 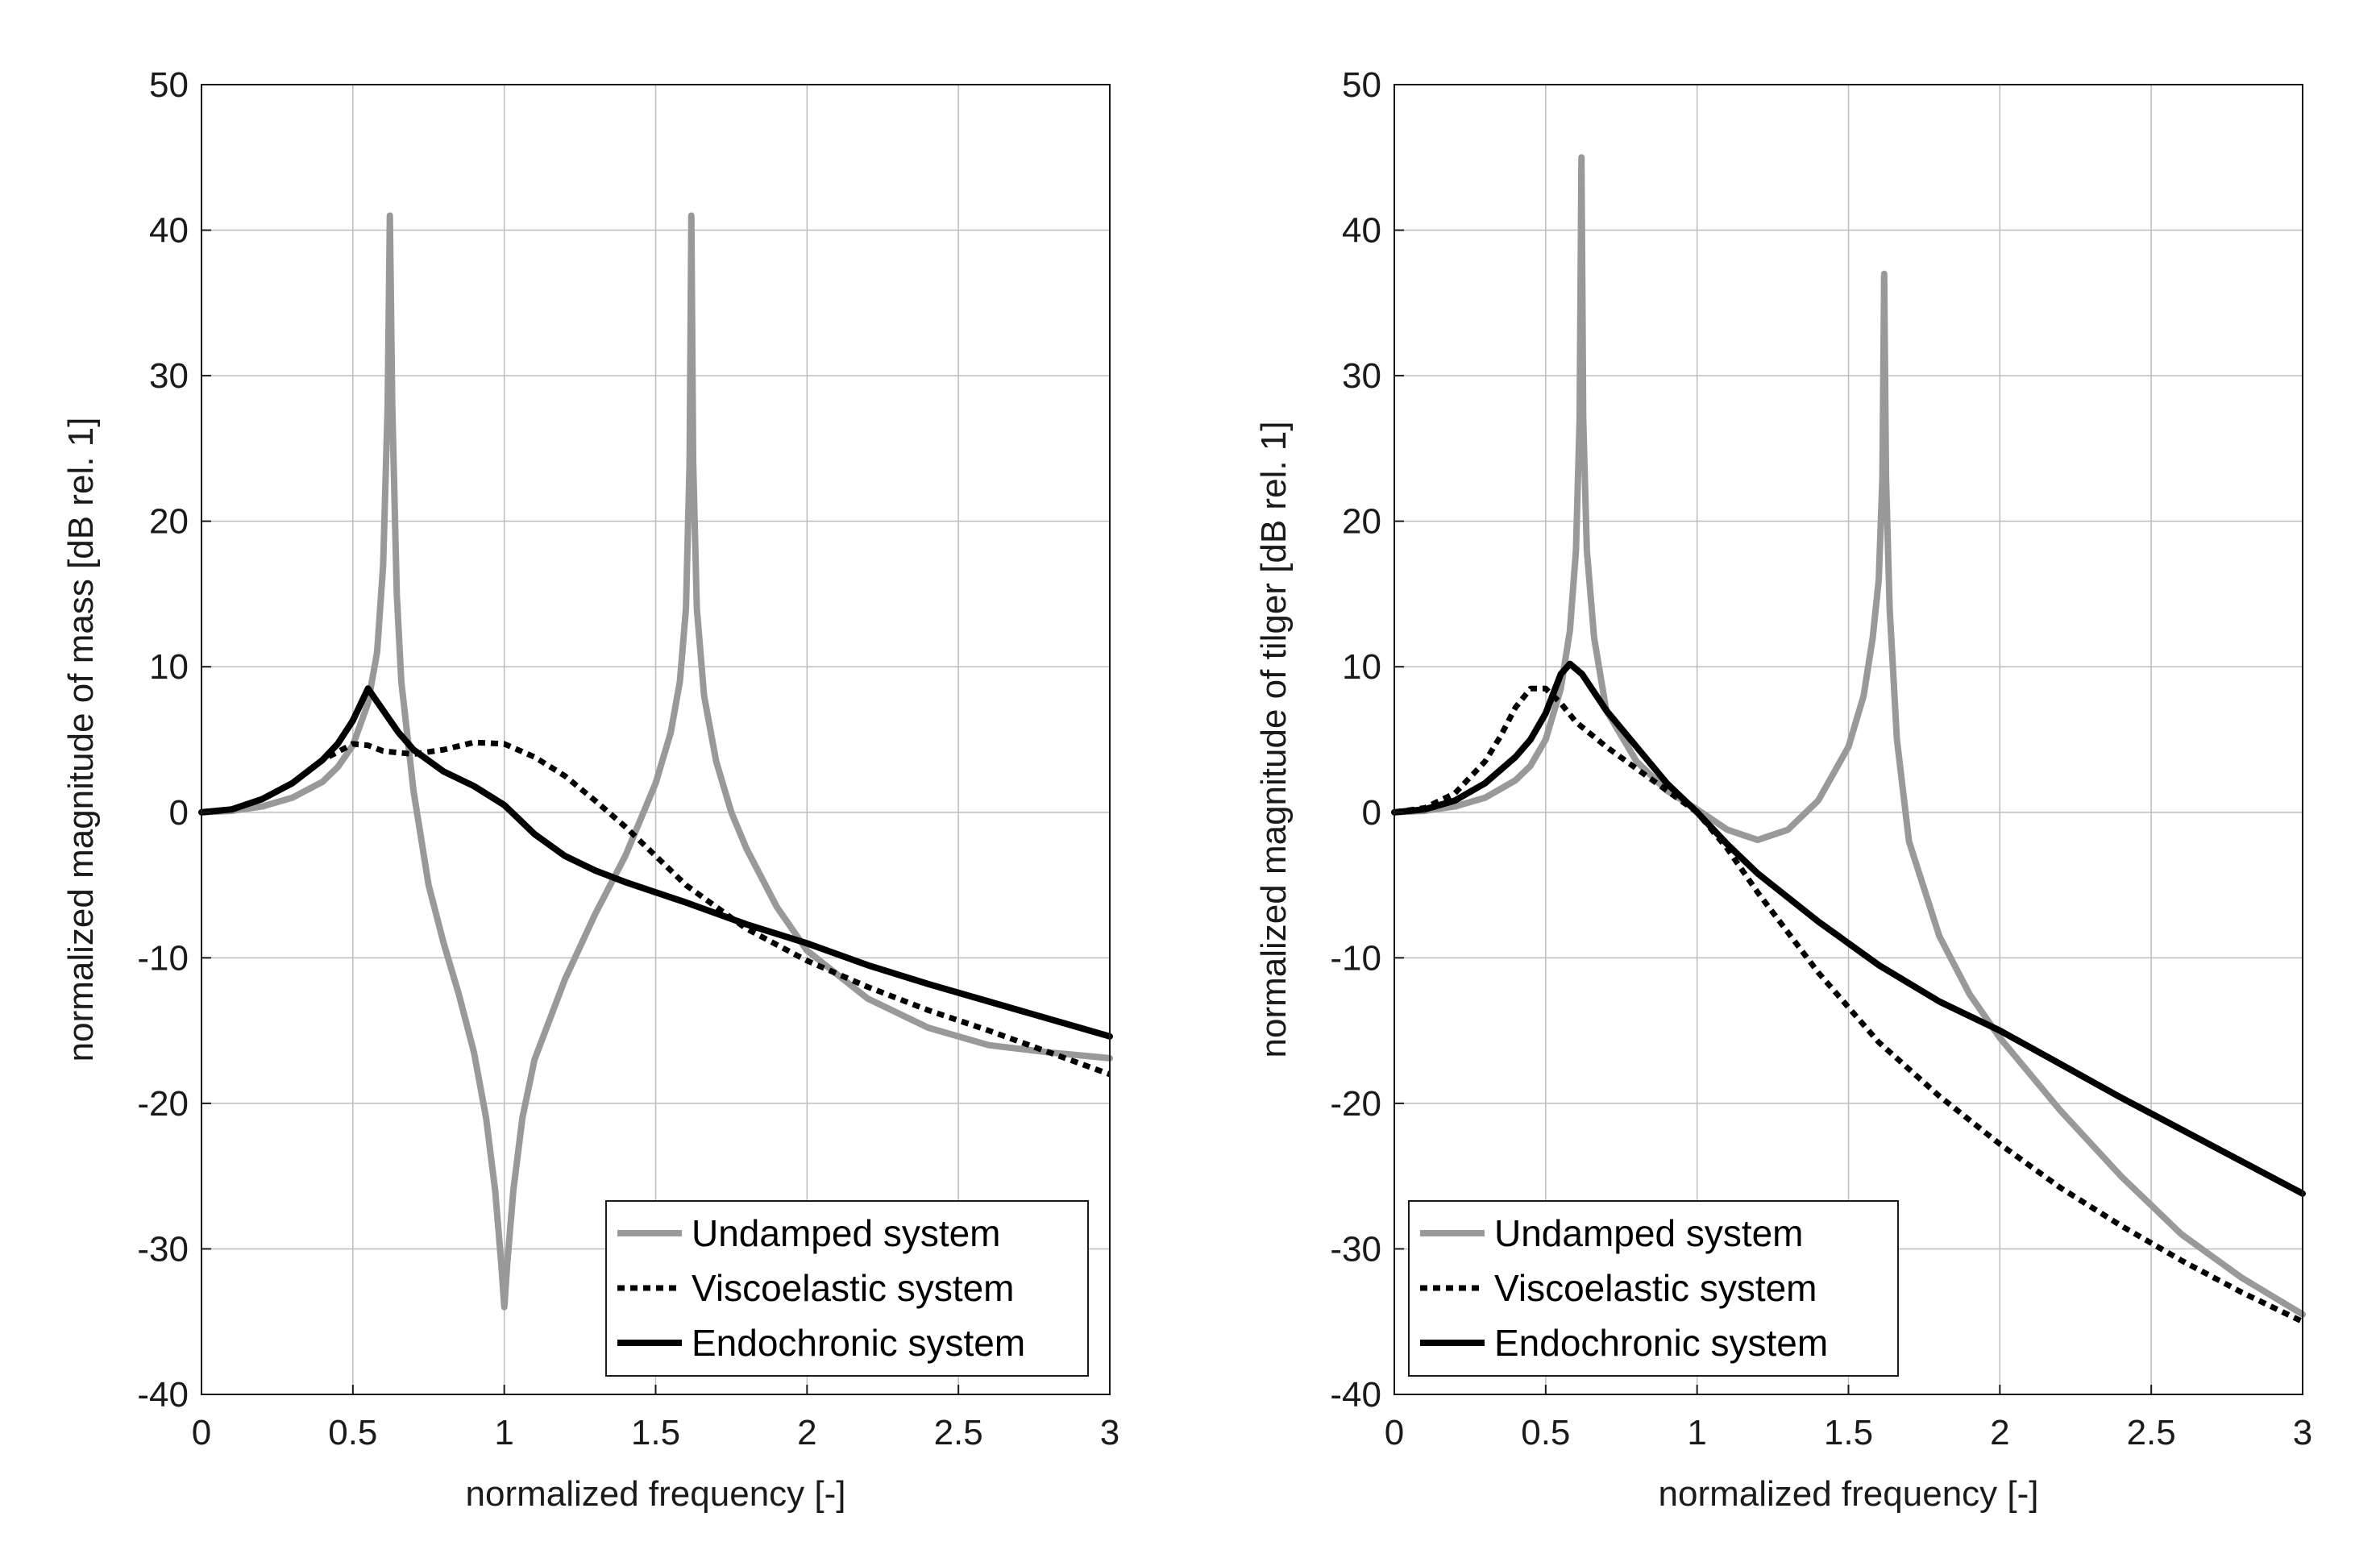 What do you see at coordinates (81, 740) in the screenshot?
I see `y-axis-label: normalized magnitude of mass [dB rel. 1]` at bounding box center [81, 740].